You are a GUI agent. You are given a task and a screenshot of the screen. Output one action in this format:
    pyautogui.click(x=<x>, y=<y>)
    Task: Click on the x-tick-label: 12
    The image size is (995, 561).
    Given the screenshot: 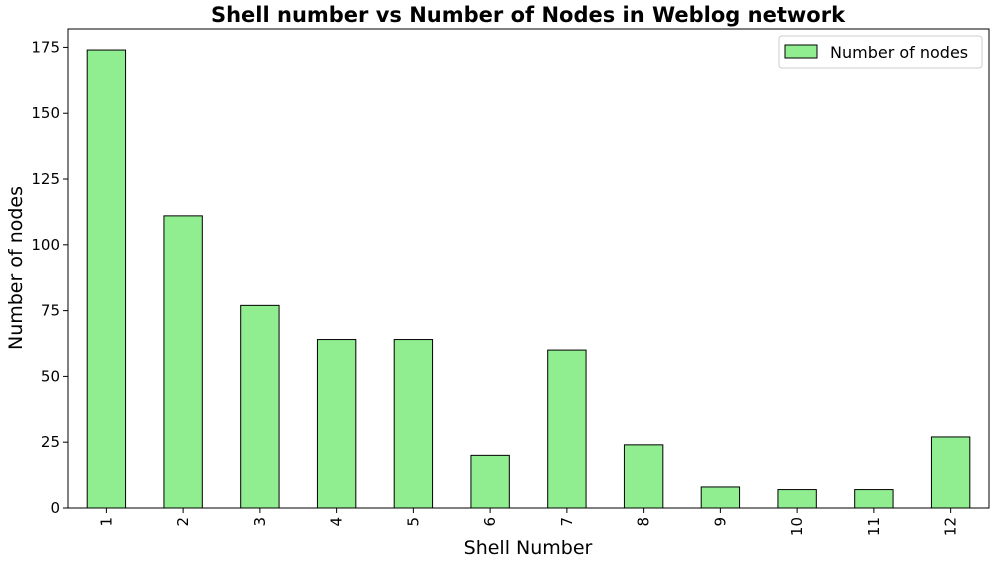 What is the action you would take?
    pyautogui.click(x=951, y=526)
    